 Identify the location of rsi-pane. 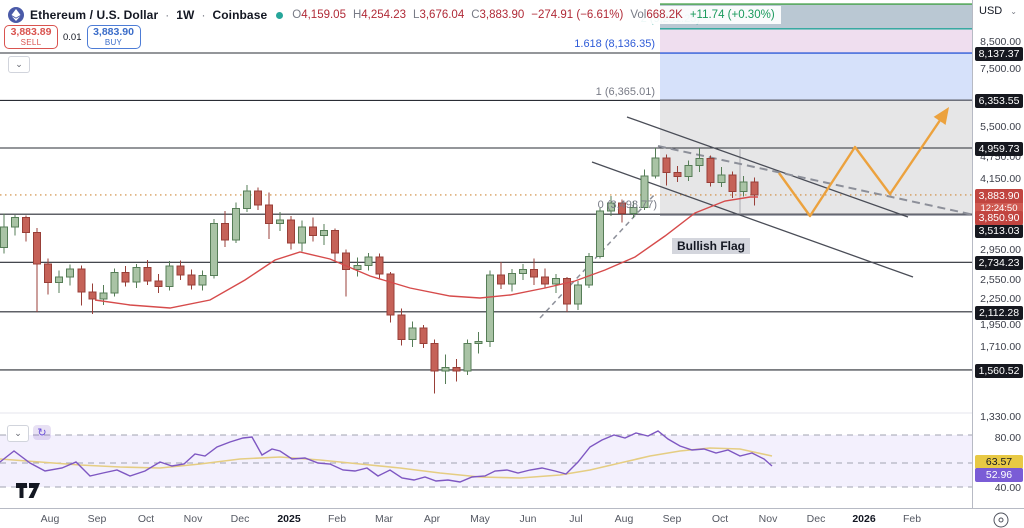
(486, 450).